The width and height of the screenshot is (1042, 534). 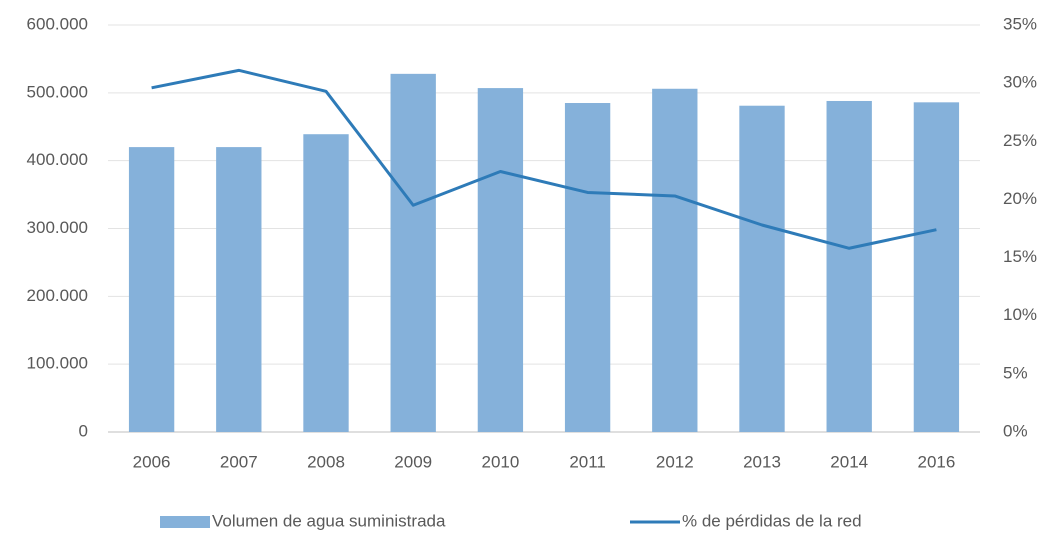 I want to click on y2-tick-label: 25%, so click(x=1020, y=140).